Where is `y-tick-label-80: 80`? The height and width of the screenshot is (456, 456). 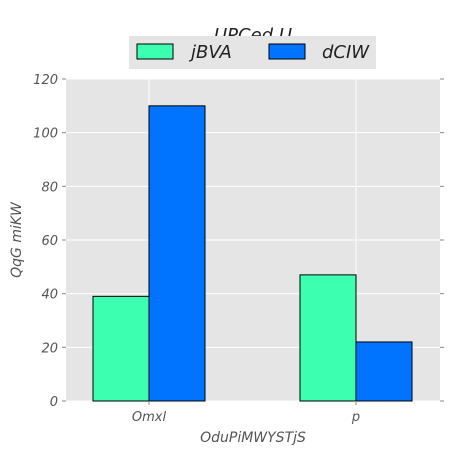 y-tick-label-80: 80 is located at coordinates (49, 187).